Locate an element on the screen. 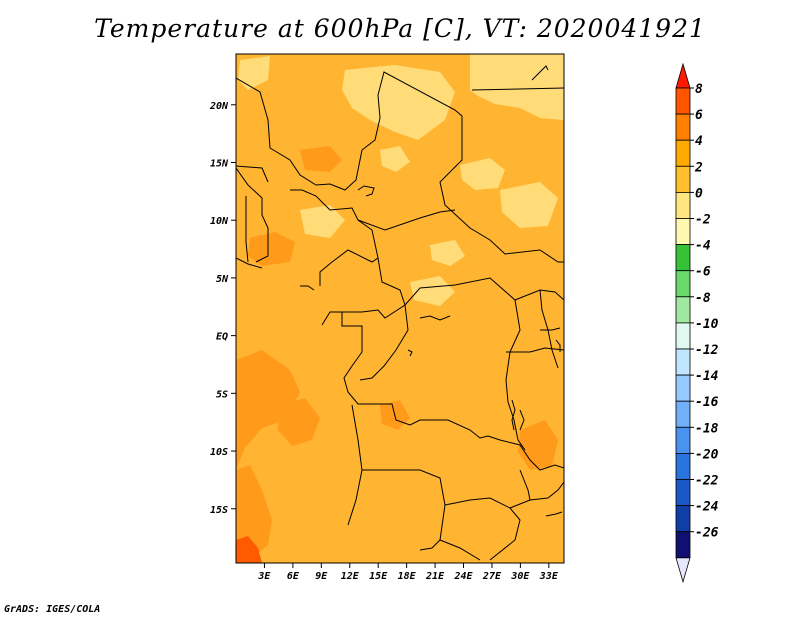 This screenshot has width=800, height=618. lon-tick-label: 30E is located at coordinates (520, 576).